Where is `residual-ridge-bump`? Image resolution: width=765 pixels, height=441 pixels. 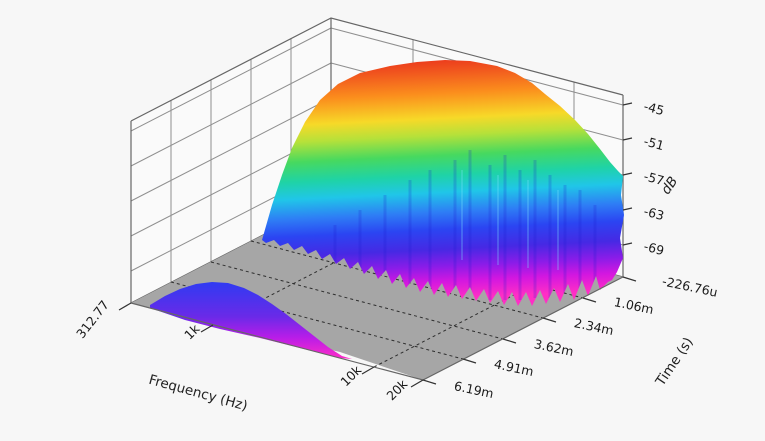
residual-ridge-bump is located at coordinates (251, 320).